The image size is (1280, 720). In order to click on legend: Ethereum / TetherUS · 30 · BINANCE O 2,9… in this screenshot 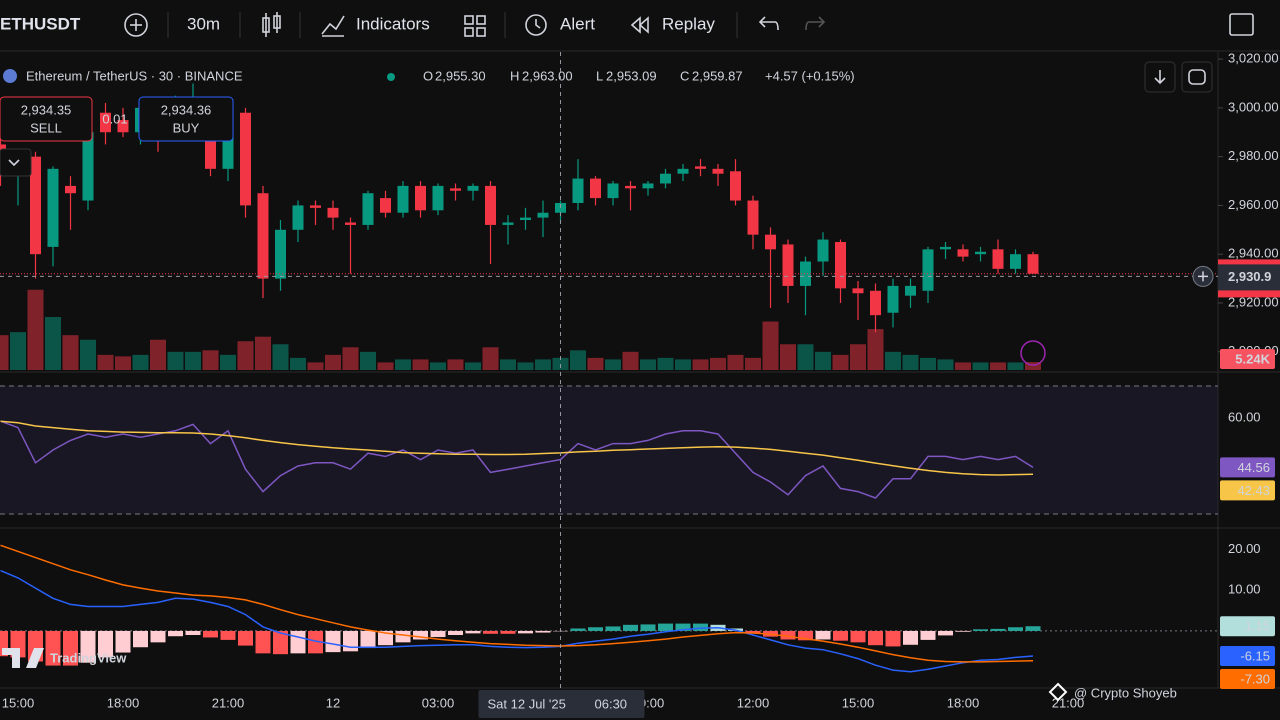, I will do `click(429, 75)`.